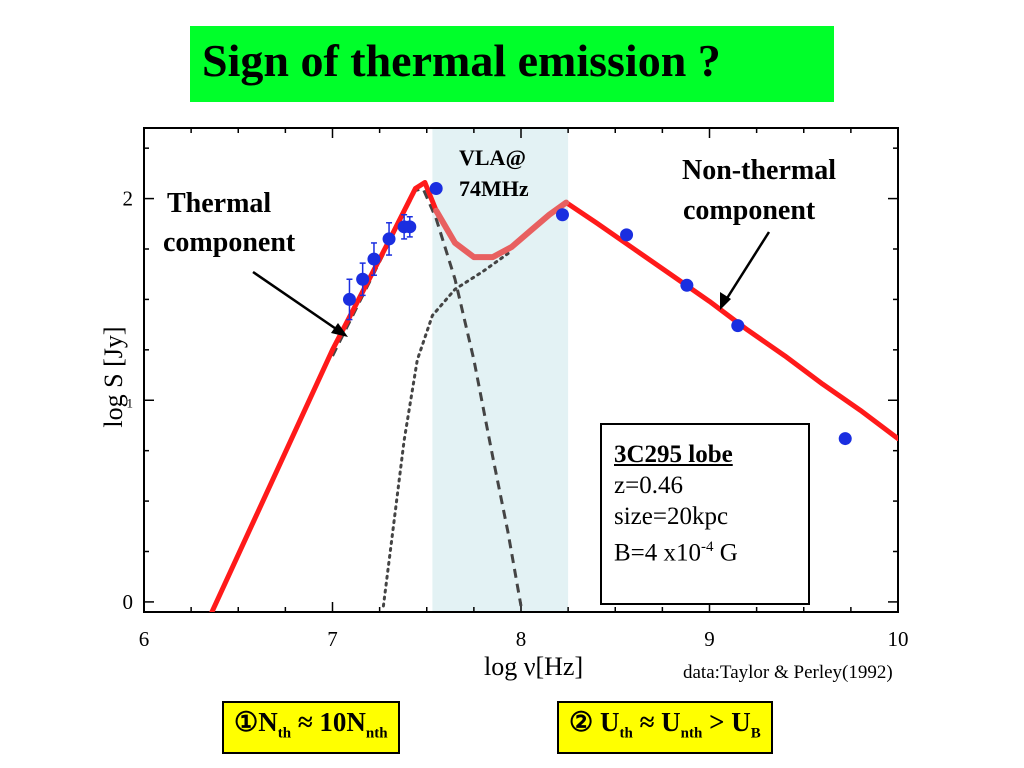  I want to click on x-tick-label: 7, so click(332, 639).